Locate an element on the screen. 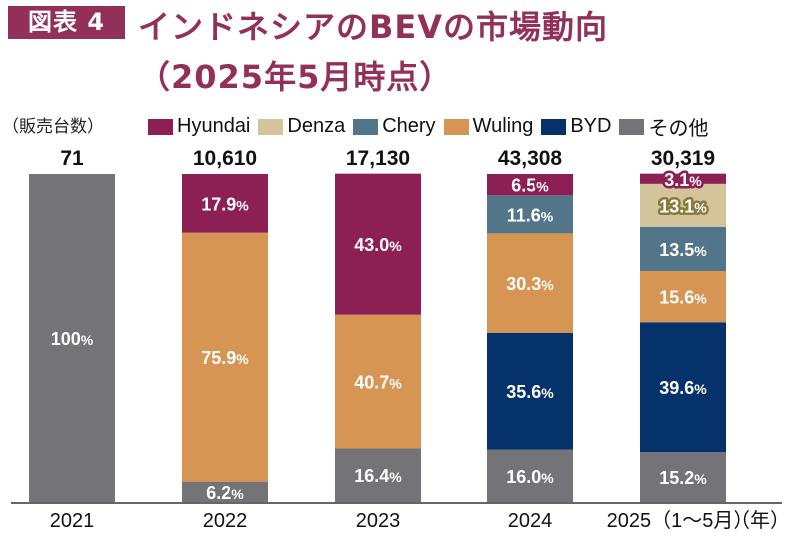 Image resolution: width=800 pixels, height=536 pixels. x-tick-label: 2023 is located at coordinates (378, 521).